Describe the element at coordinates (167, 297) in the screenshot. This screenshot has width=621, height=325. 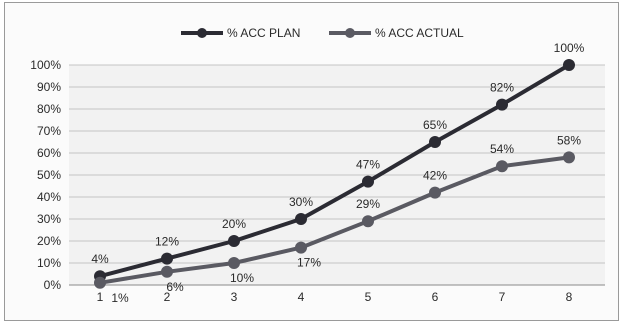
I see `x-tick-label: 2` at that location.